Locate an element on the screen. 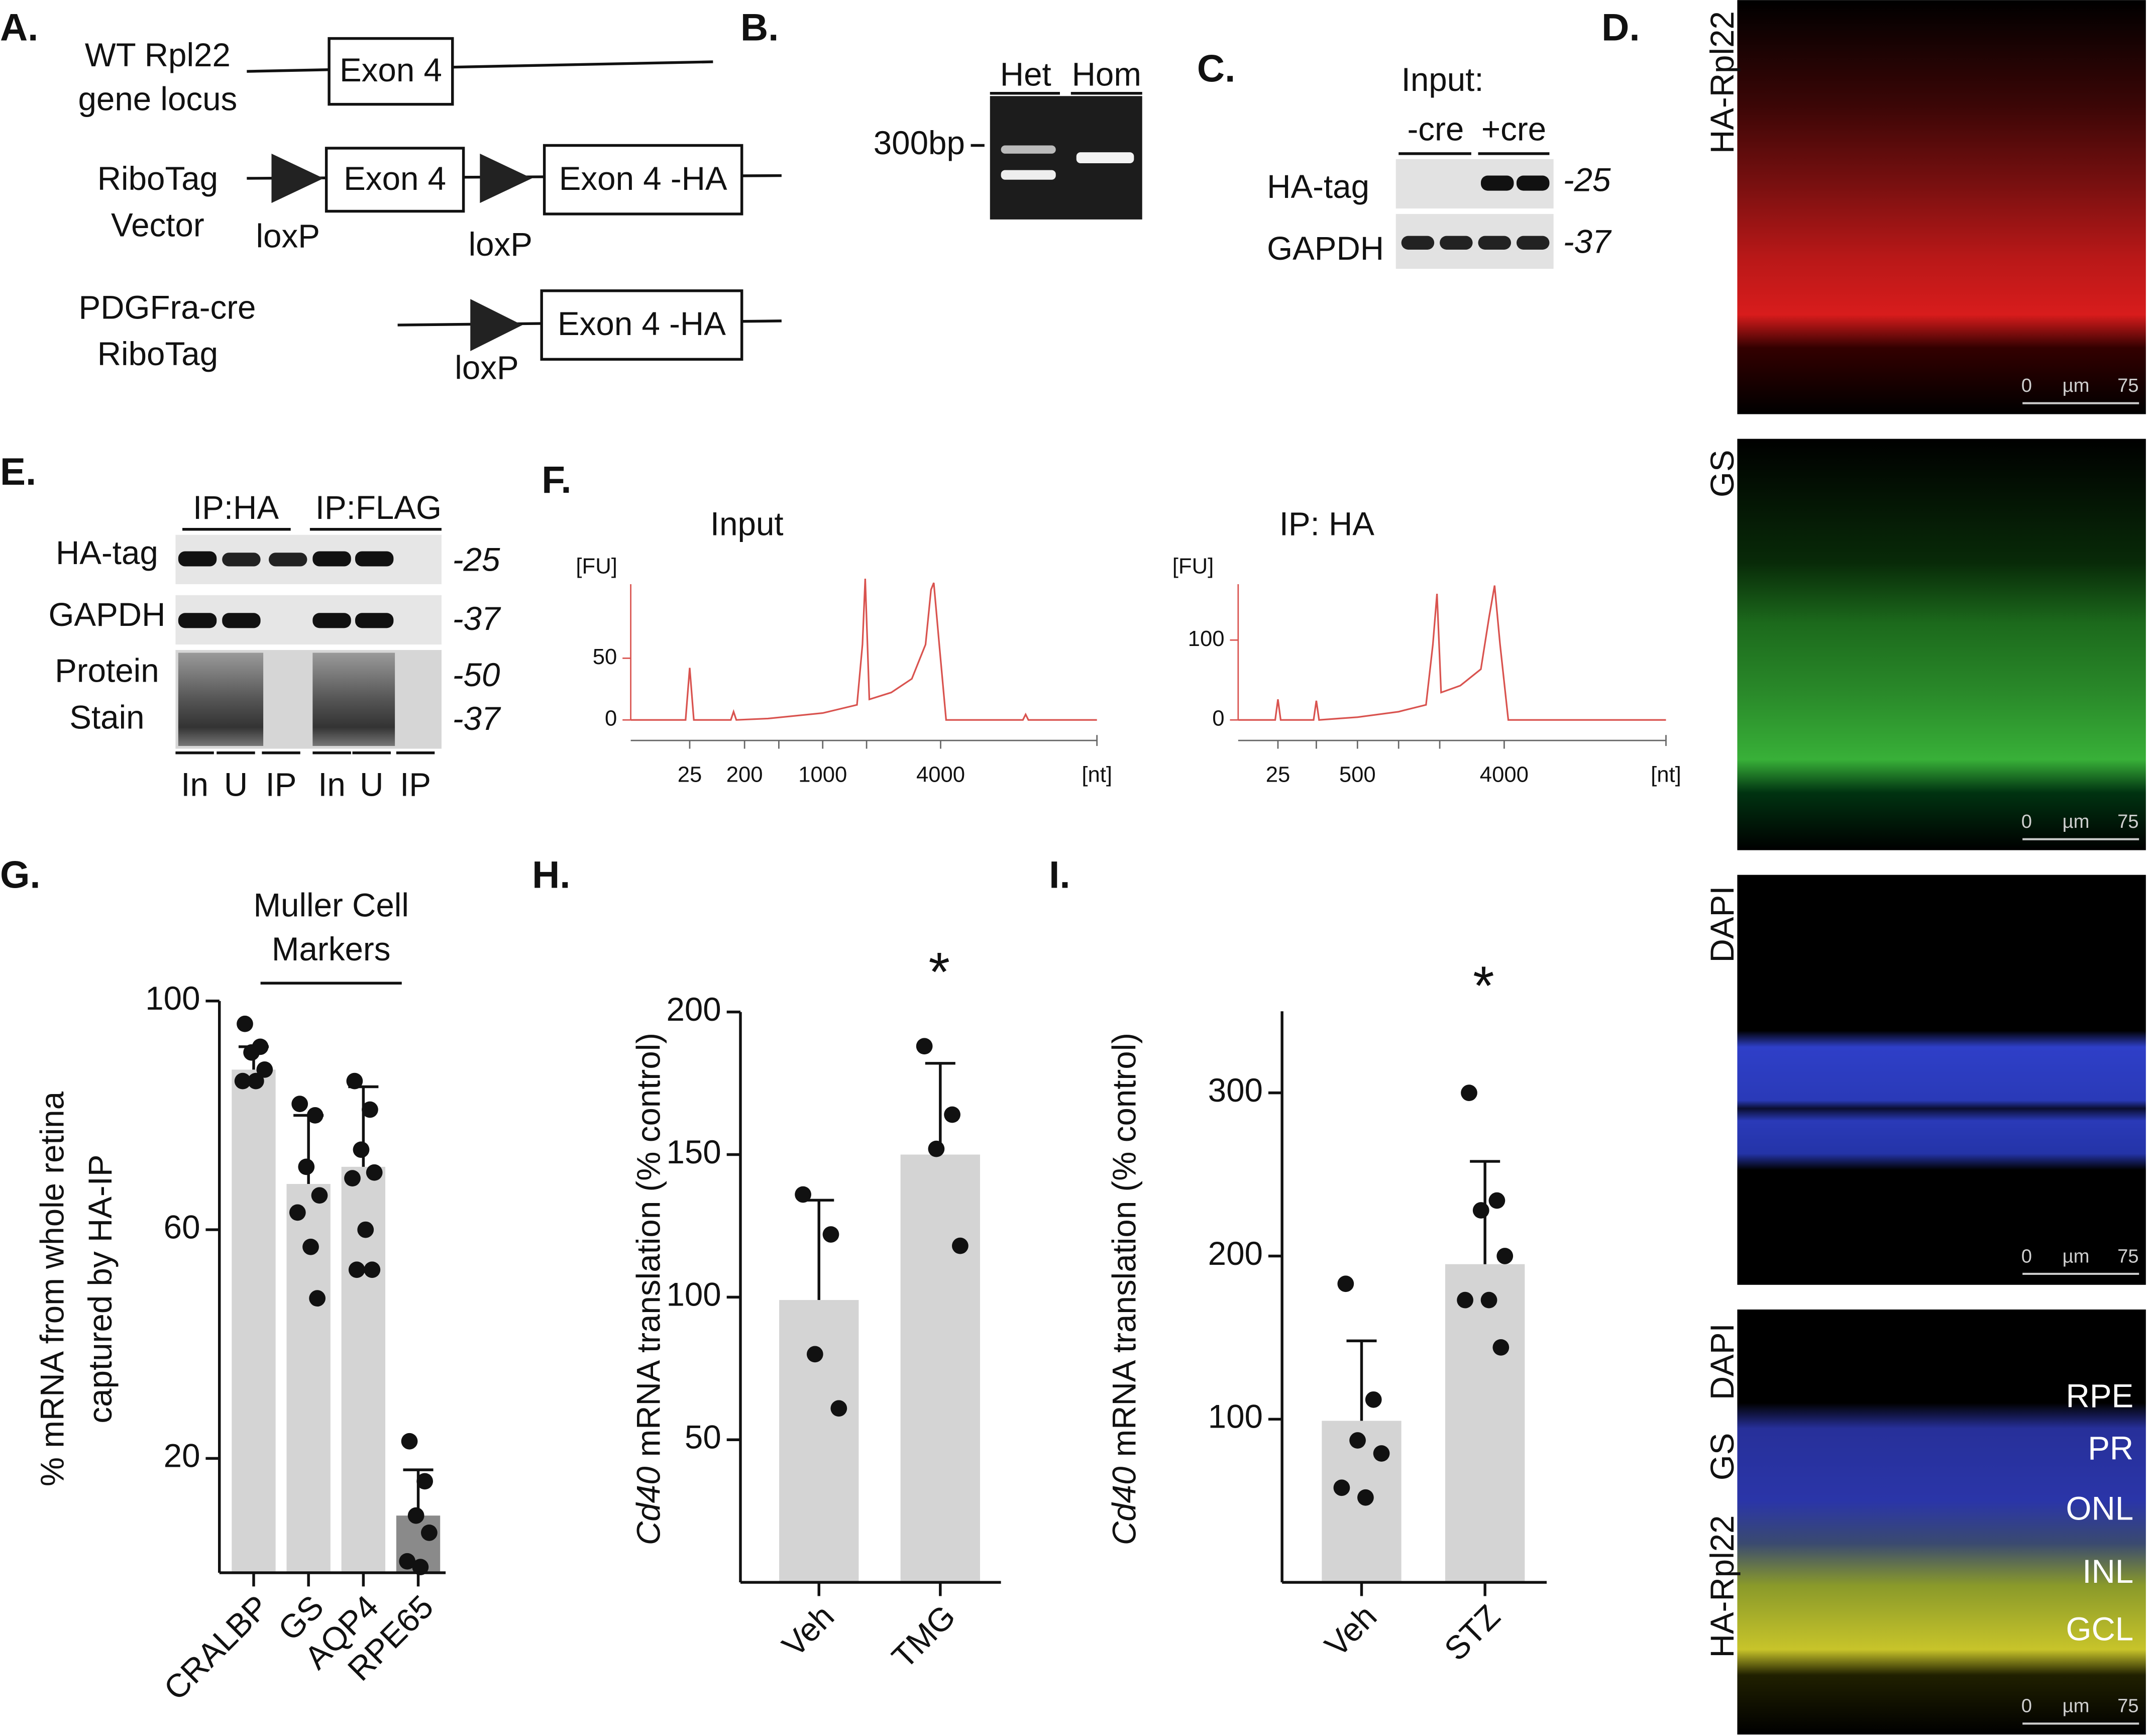 The width and height of the screenshot is (2150, 1736). exon-label: Exon 4 -HA is located at coordinates (643, 178).